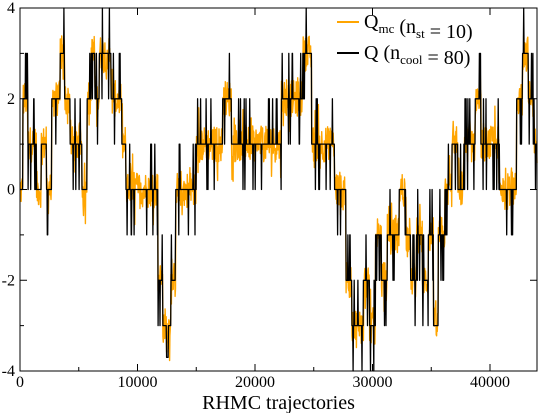 The image size is (540, 413). What do you see at coordinates (255, 382) in the screenshot?
I see `x-tick-label: 20000` at bounding box center [255, 382].